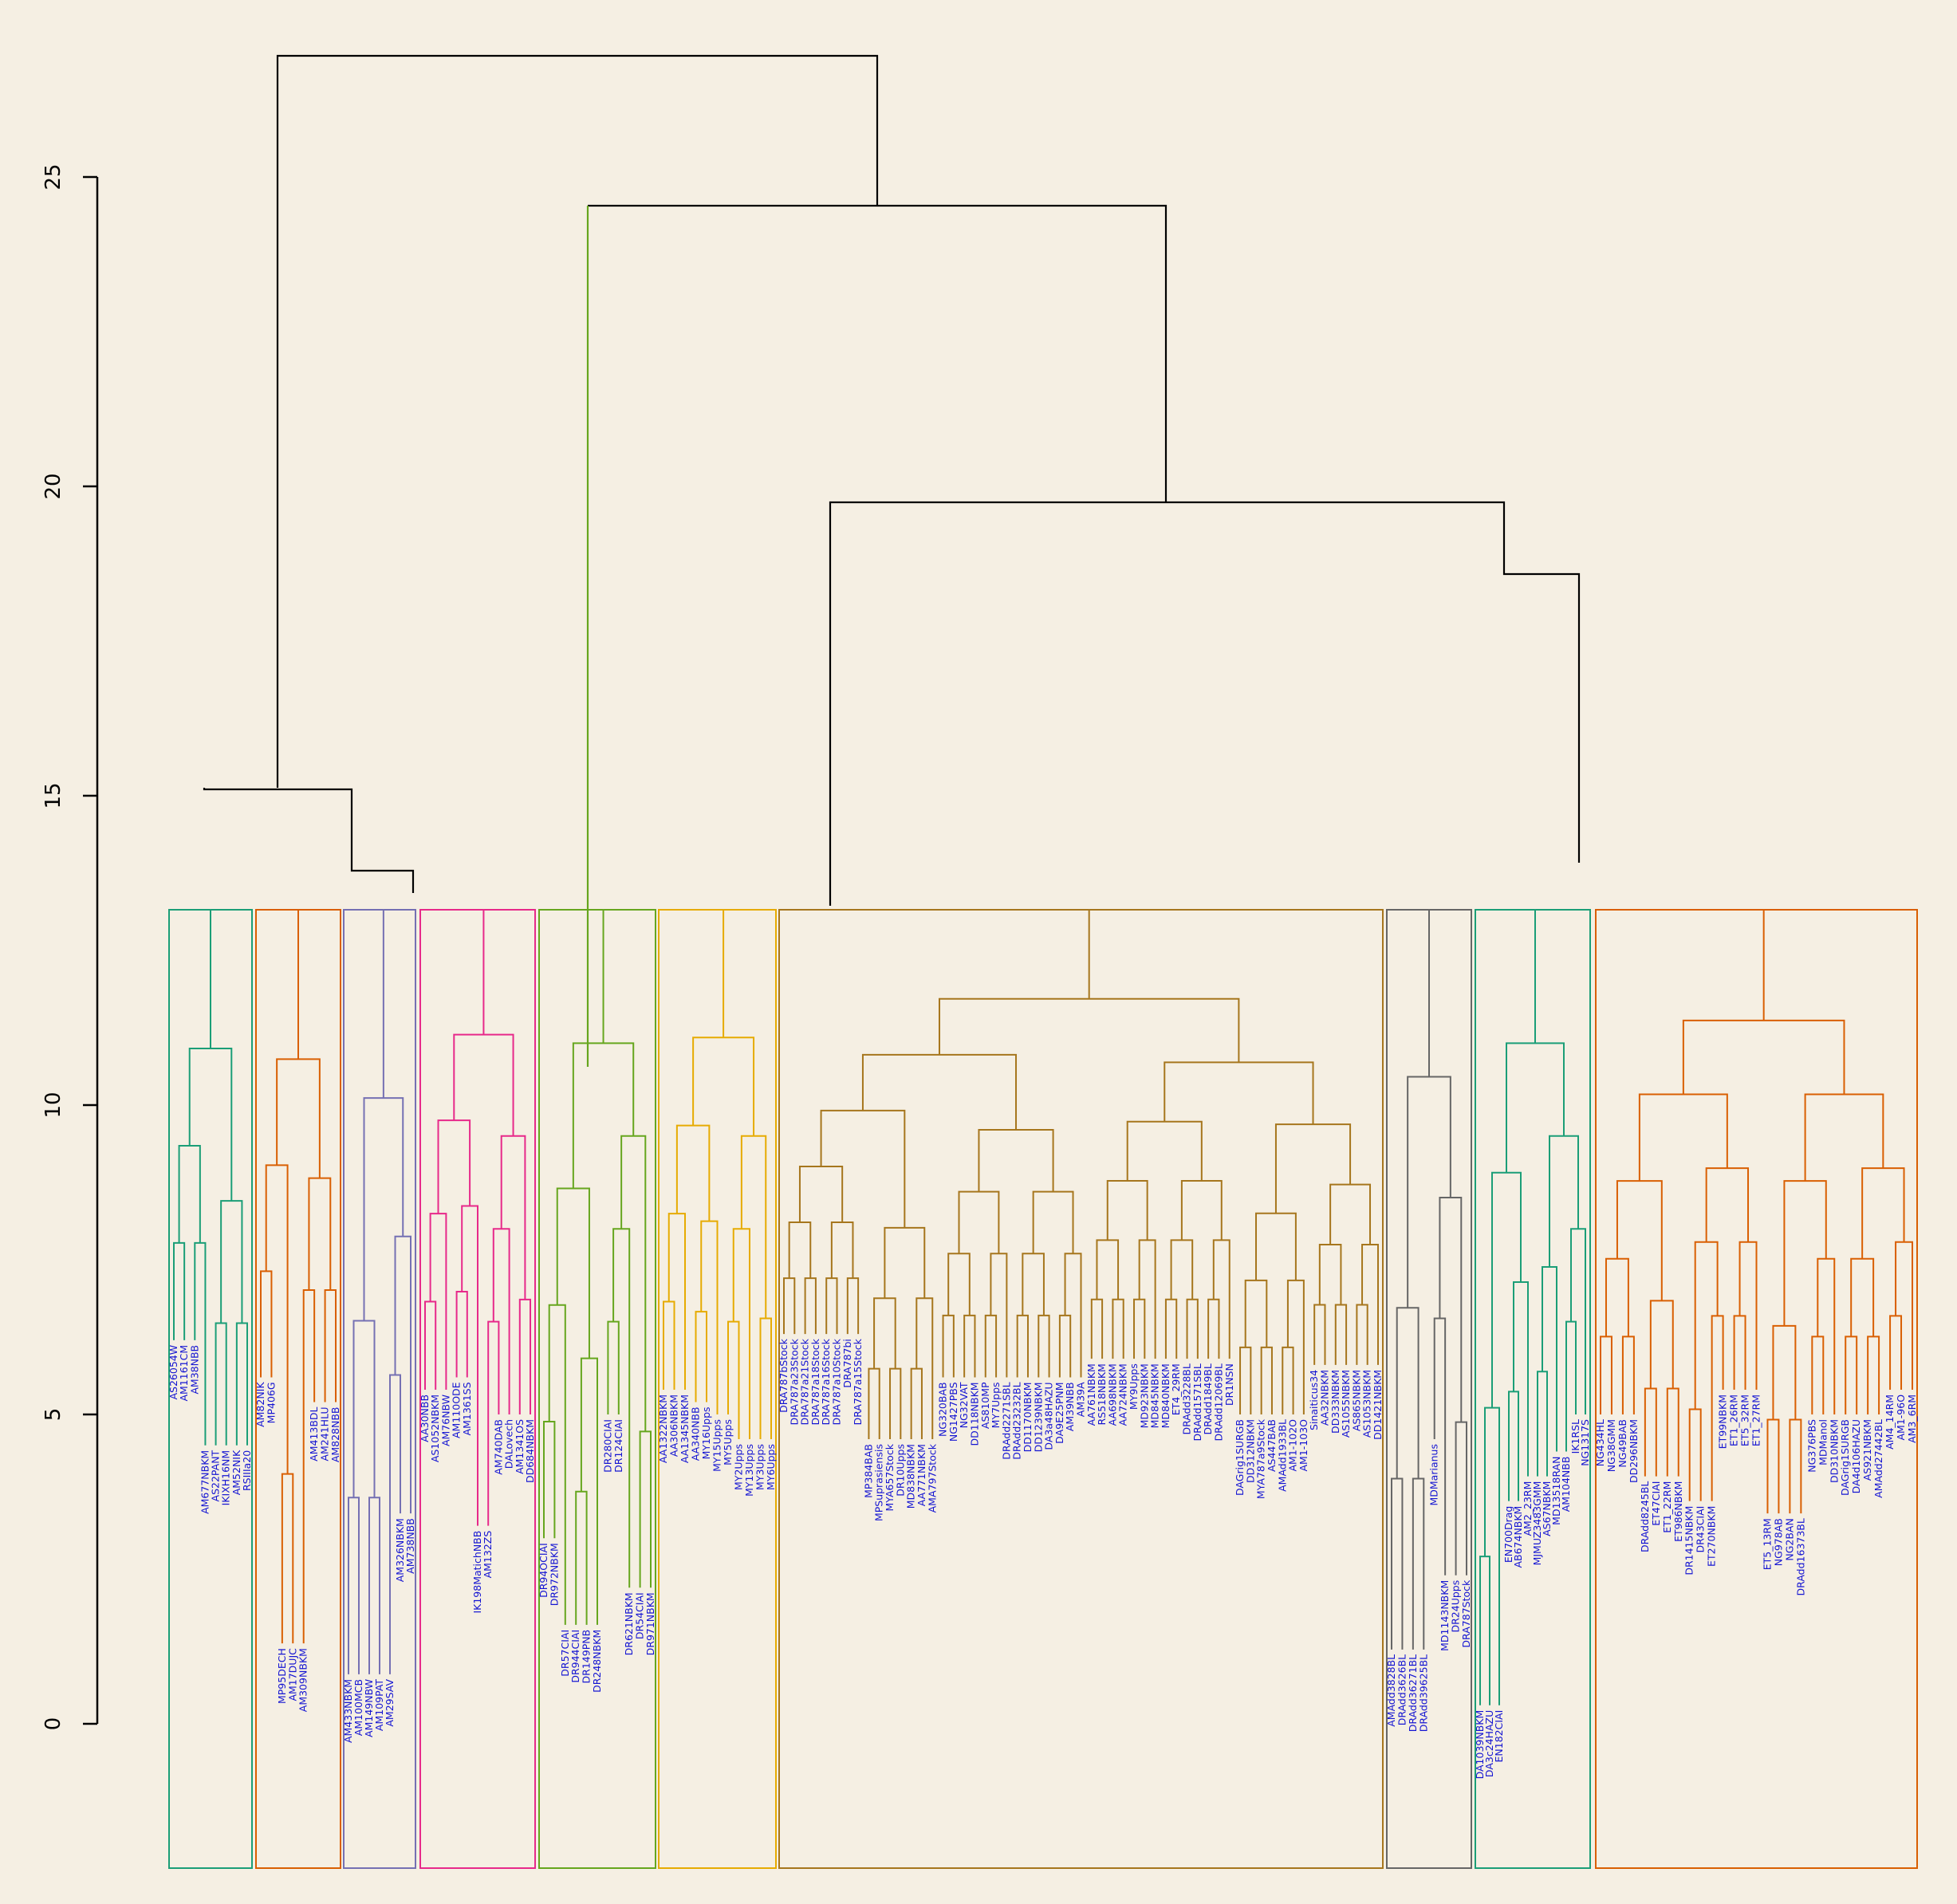 The image size is (1957, 1904). I want to click on leaf-label: DRA787bStock, so click(783, 1375).